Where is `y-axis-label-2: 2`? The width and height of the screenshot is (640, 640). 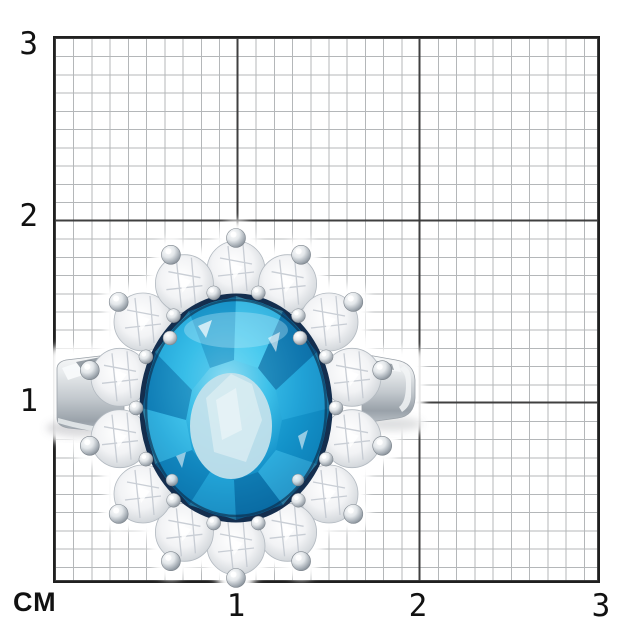 y-axis-label-2: 2 is located at coordinates (28, 216).